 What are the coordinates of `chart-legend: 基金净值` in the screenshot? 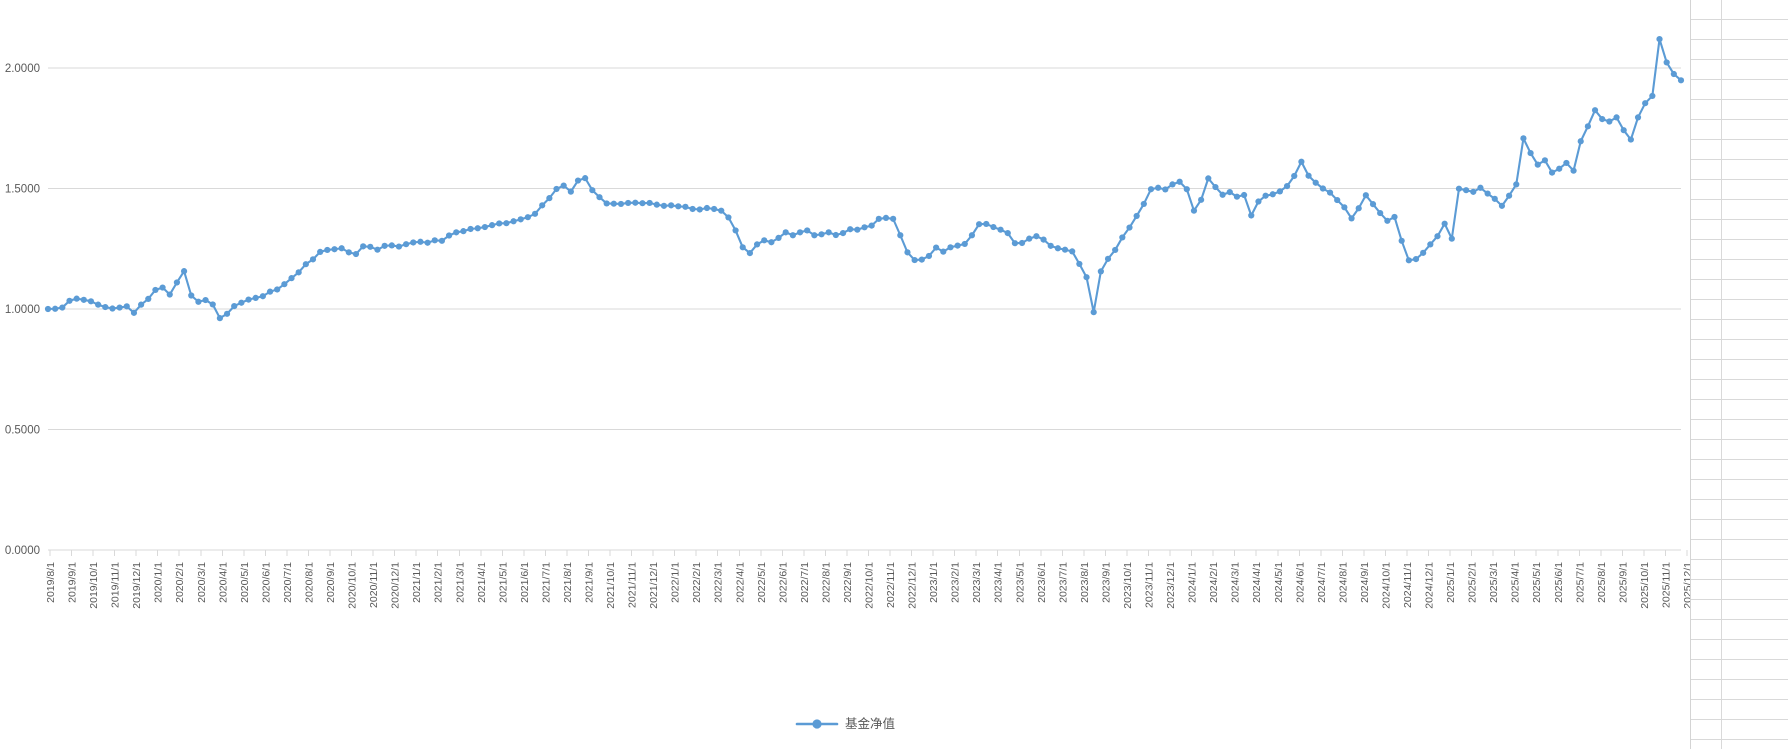 It's located at (845, 724).